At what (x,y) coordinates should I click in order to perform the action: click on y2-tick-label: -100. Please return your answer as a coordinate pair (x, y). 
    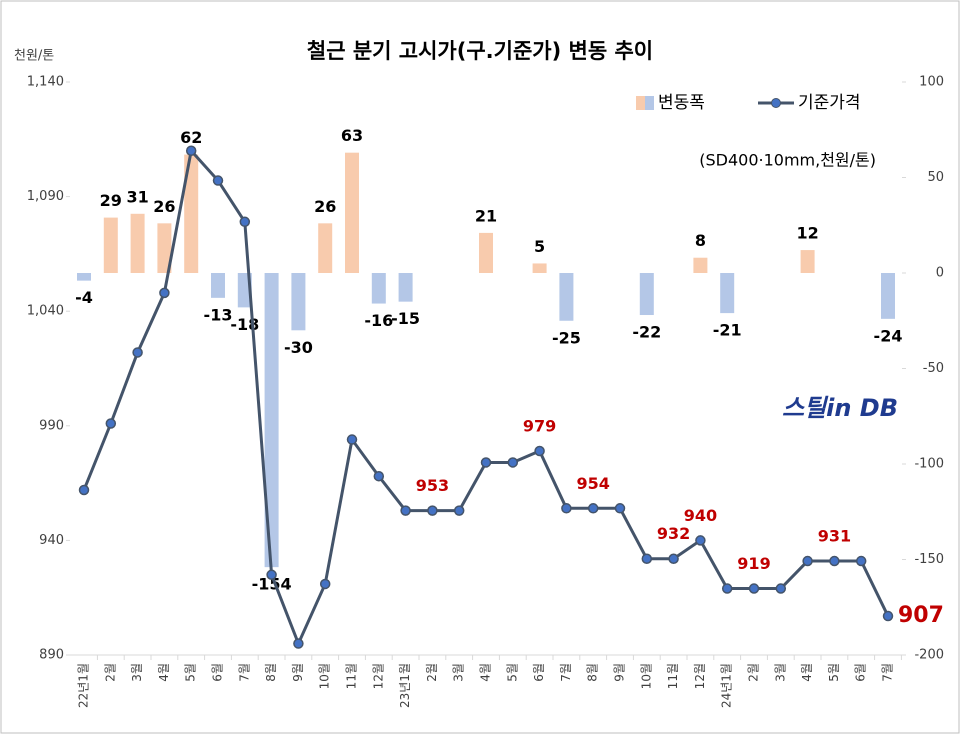
    Looking at the image, I should click on (929, 464).